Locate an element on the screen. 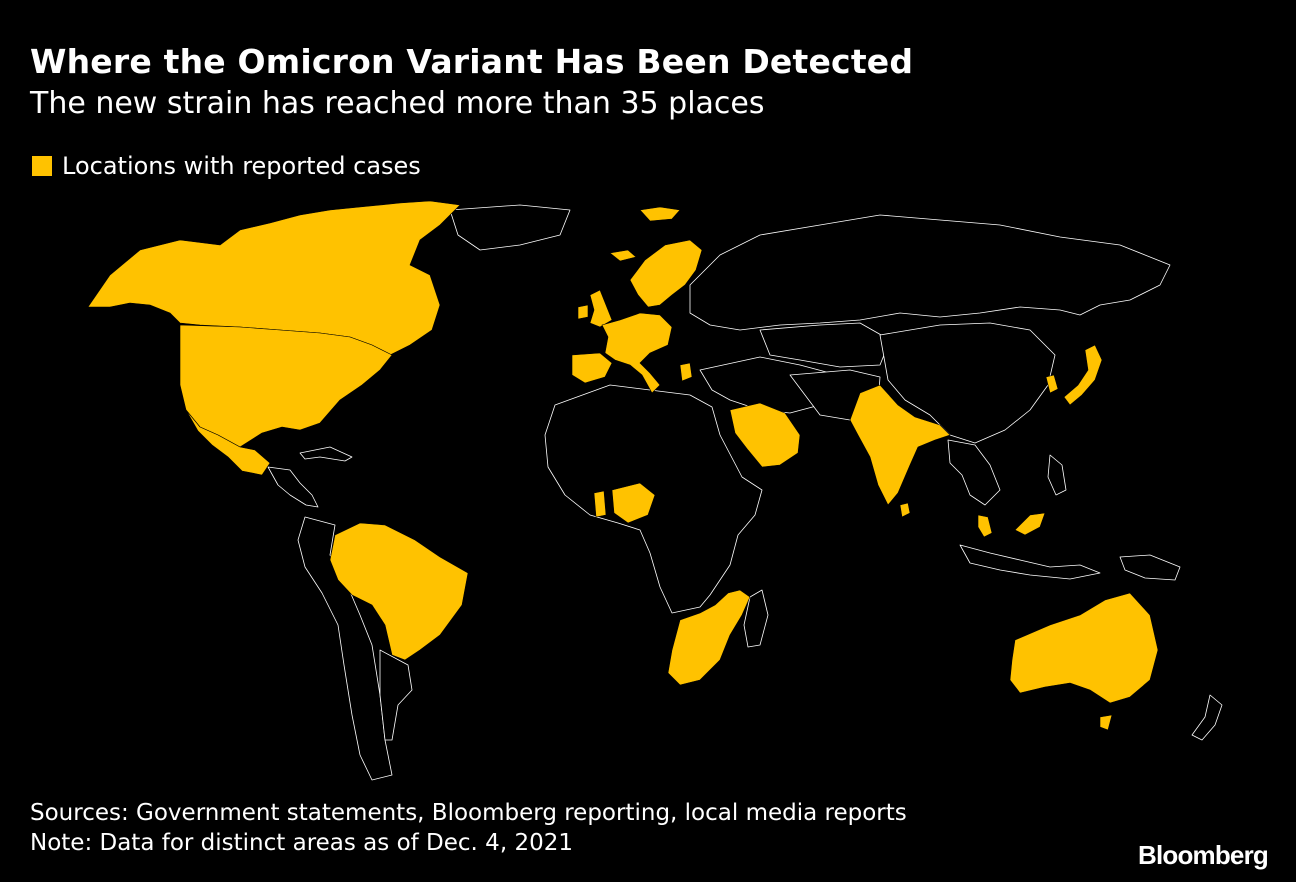 Image resolution: width=1296 pixels, height=882 pixels. iceland is located at coordinates (623, 255).